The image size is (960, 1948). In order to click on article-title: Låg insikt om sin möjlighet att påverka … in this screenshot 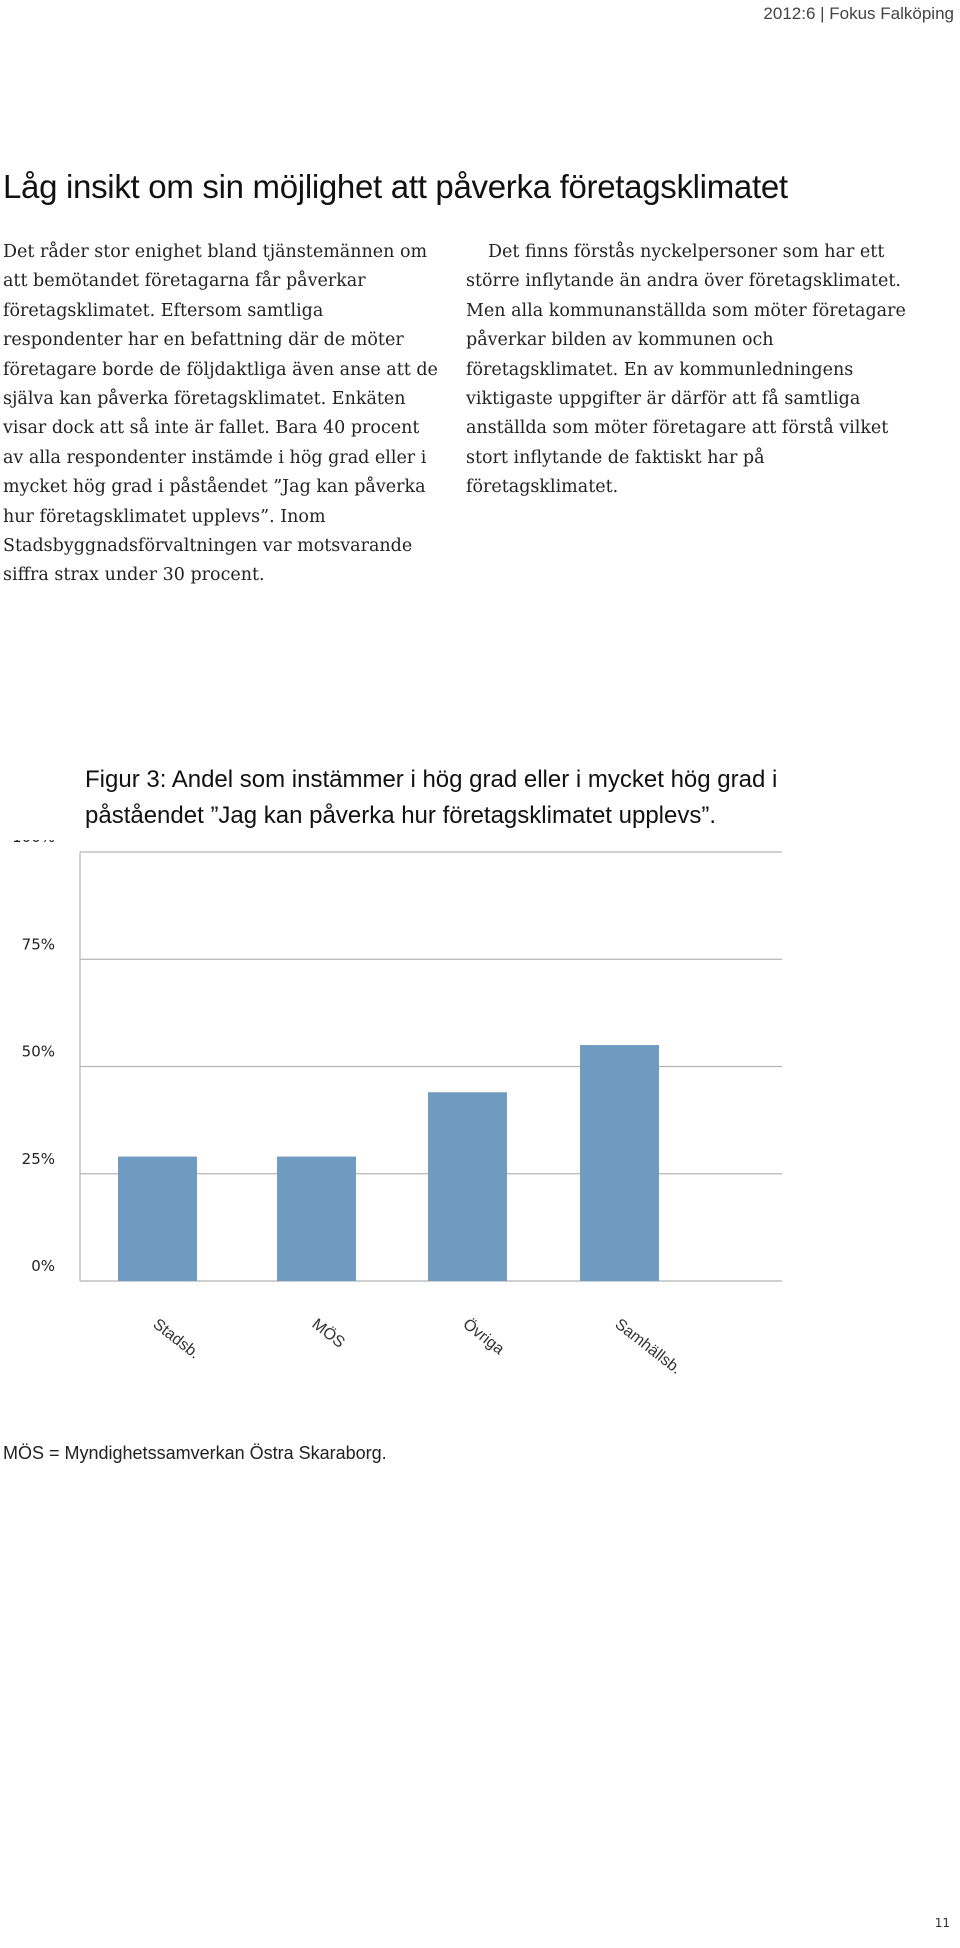, I will do `click(395, 186)`.